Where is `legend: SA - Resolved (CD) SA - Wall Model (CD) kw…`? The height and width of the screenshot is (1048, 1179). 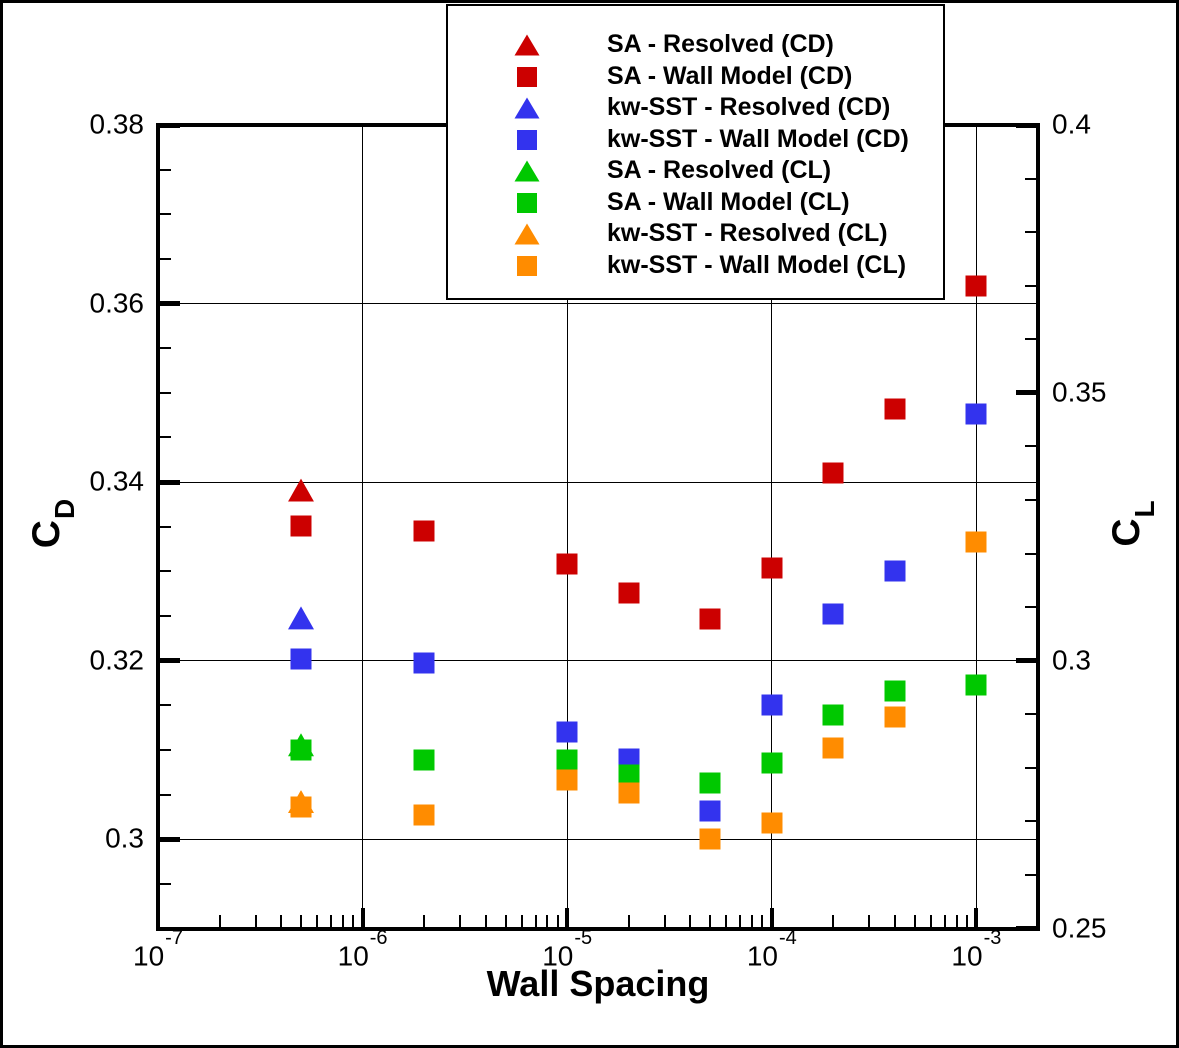 legend: SA - Resolved (CD) SA - Wall Model (CD) kw… is located at coordinates (695, 152).